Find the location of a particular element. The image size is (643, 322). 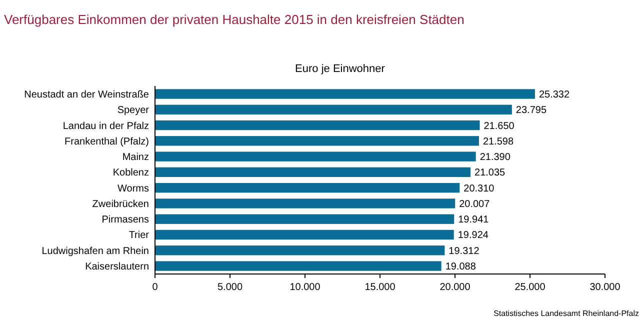

data-label: 19.941 is located at coordinates (474, 220).